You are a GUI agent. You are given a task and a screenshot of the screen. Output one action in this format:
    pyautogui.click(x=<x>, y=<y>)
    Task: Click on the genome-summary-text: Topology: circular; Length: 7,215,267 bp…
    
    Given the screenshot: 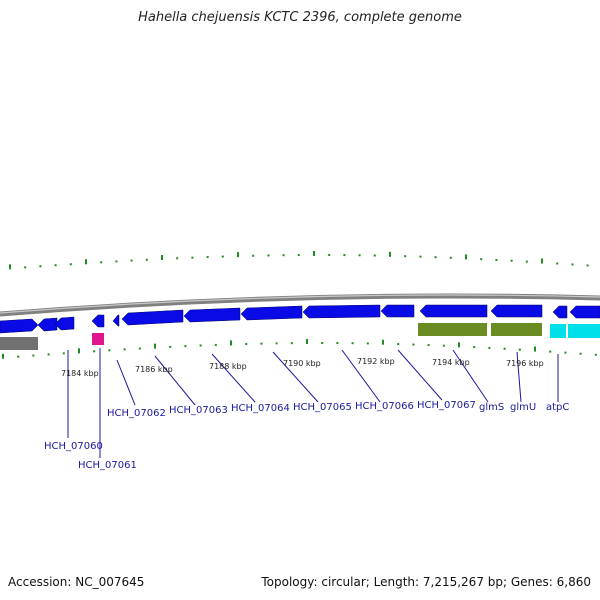 What is the action you would take?
    pyautogui.click(x=426, y=582)
    